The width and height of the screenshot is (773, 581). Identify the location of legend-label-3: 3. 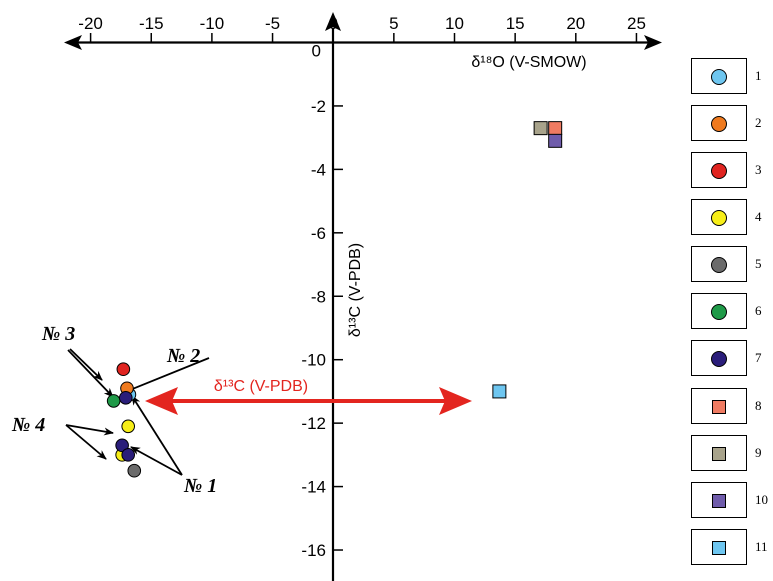
(758, 169).